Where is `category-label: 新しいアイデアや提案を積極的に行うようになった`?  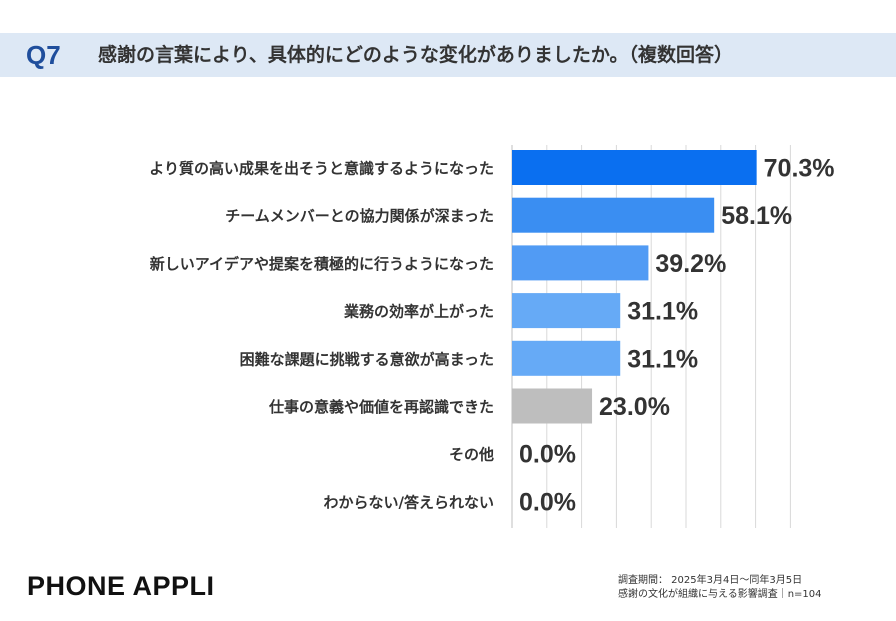
category-label: 新しいアイデアや提案を積極的に行うようになった is located at coordinates (322, 264).